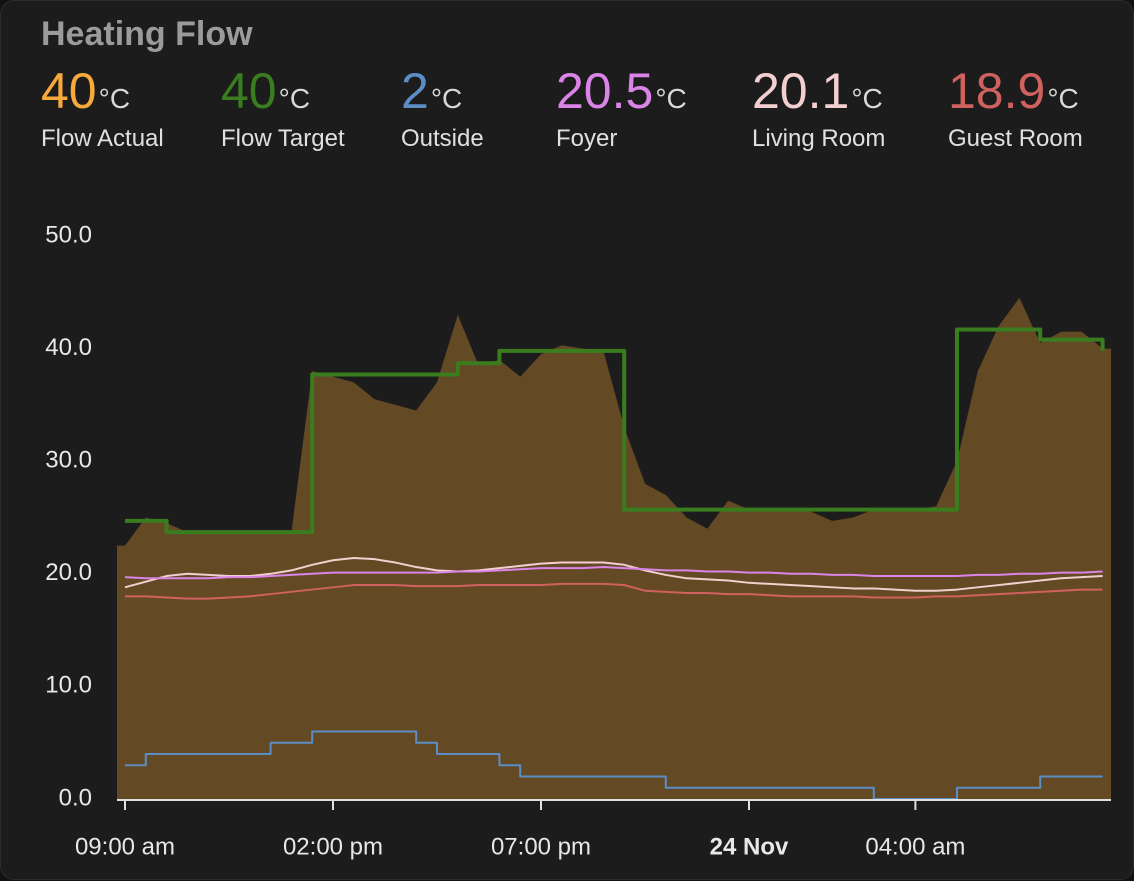 The width and height of the screenshot is (1134, 881). I want to click on legend-name: Foyer, so click(587, 138).